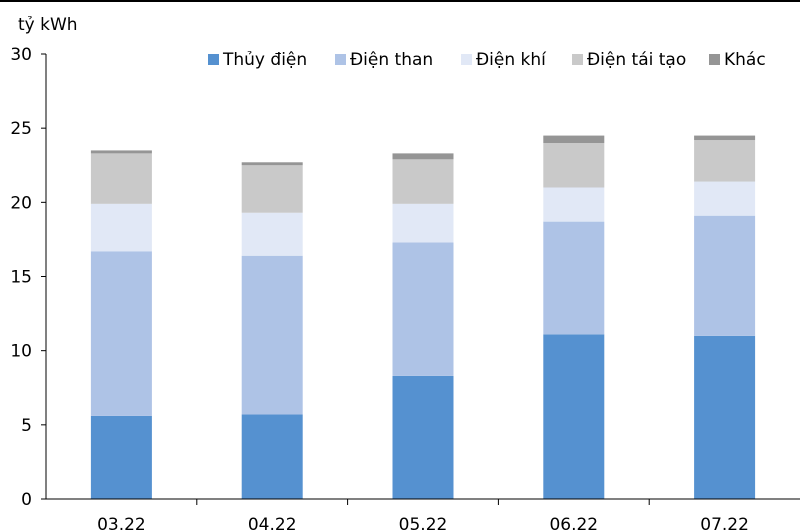 This screenshot has height=532, width=800. I want to click on legend-label: Điện tái tạo, so click(636, 60).